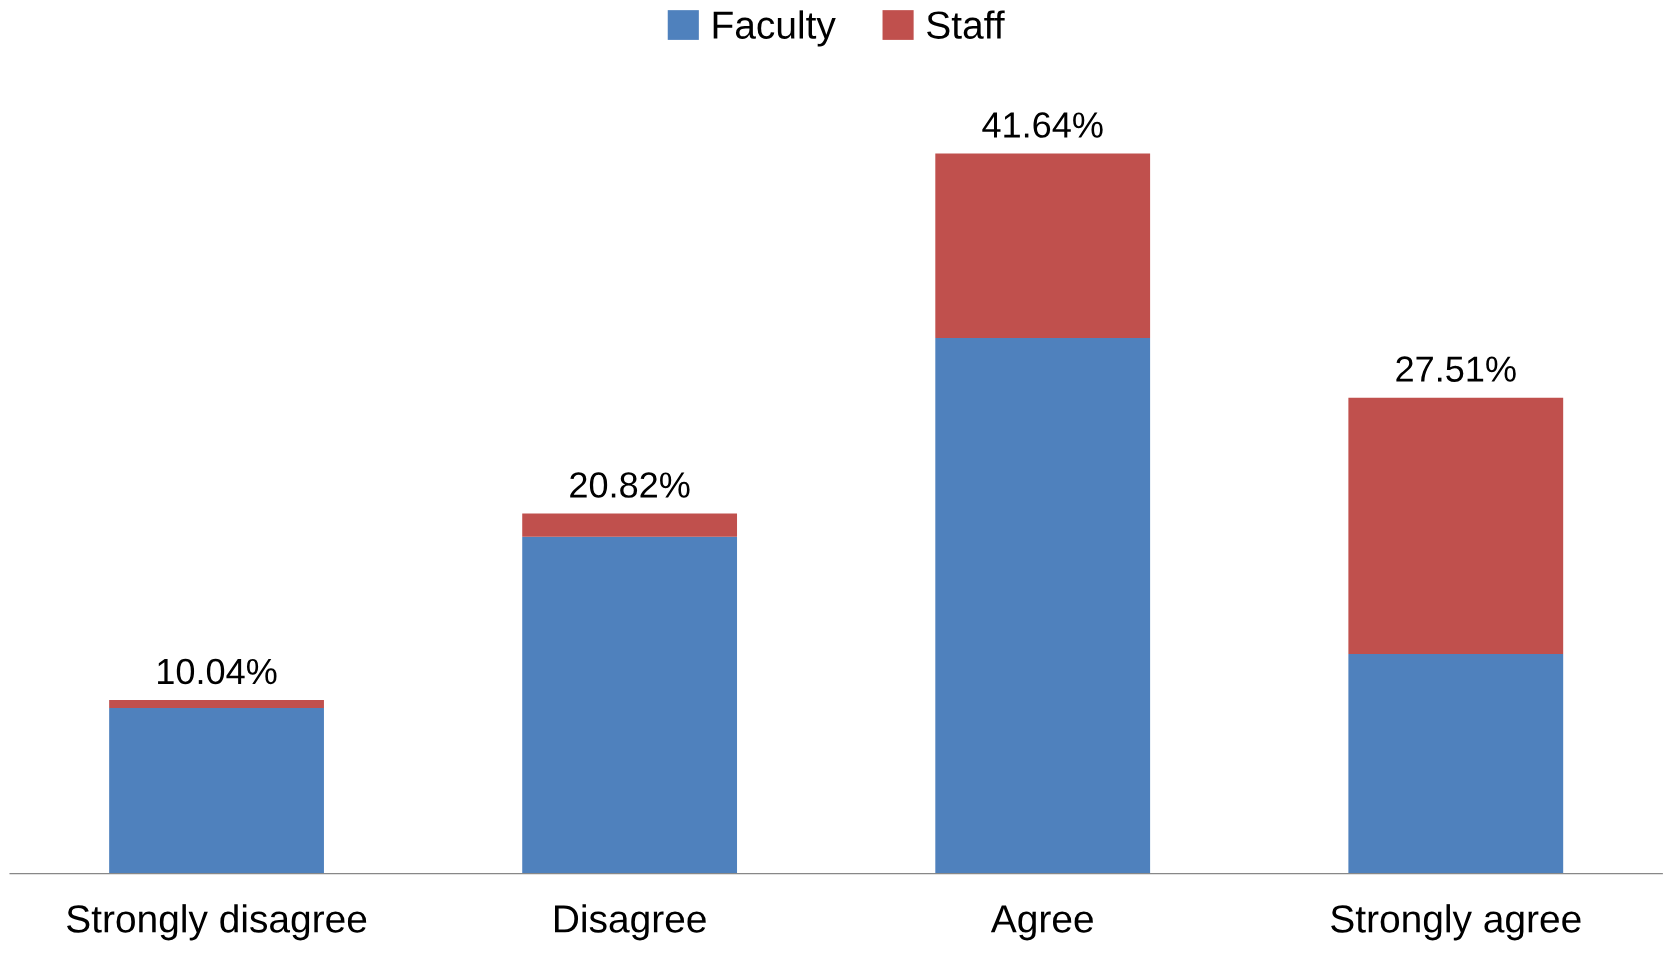 This screenshot has width=1669, height=960. What do you see at coordinates (1042, 125) in the screenshot?
I see `annotation: 41.64%` at bounding box center [1042, 125].